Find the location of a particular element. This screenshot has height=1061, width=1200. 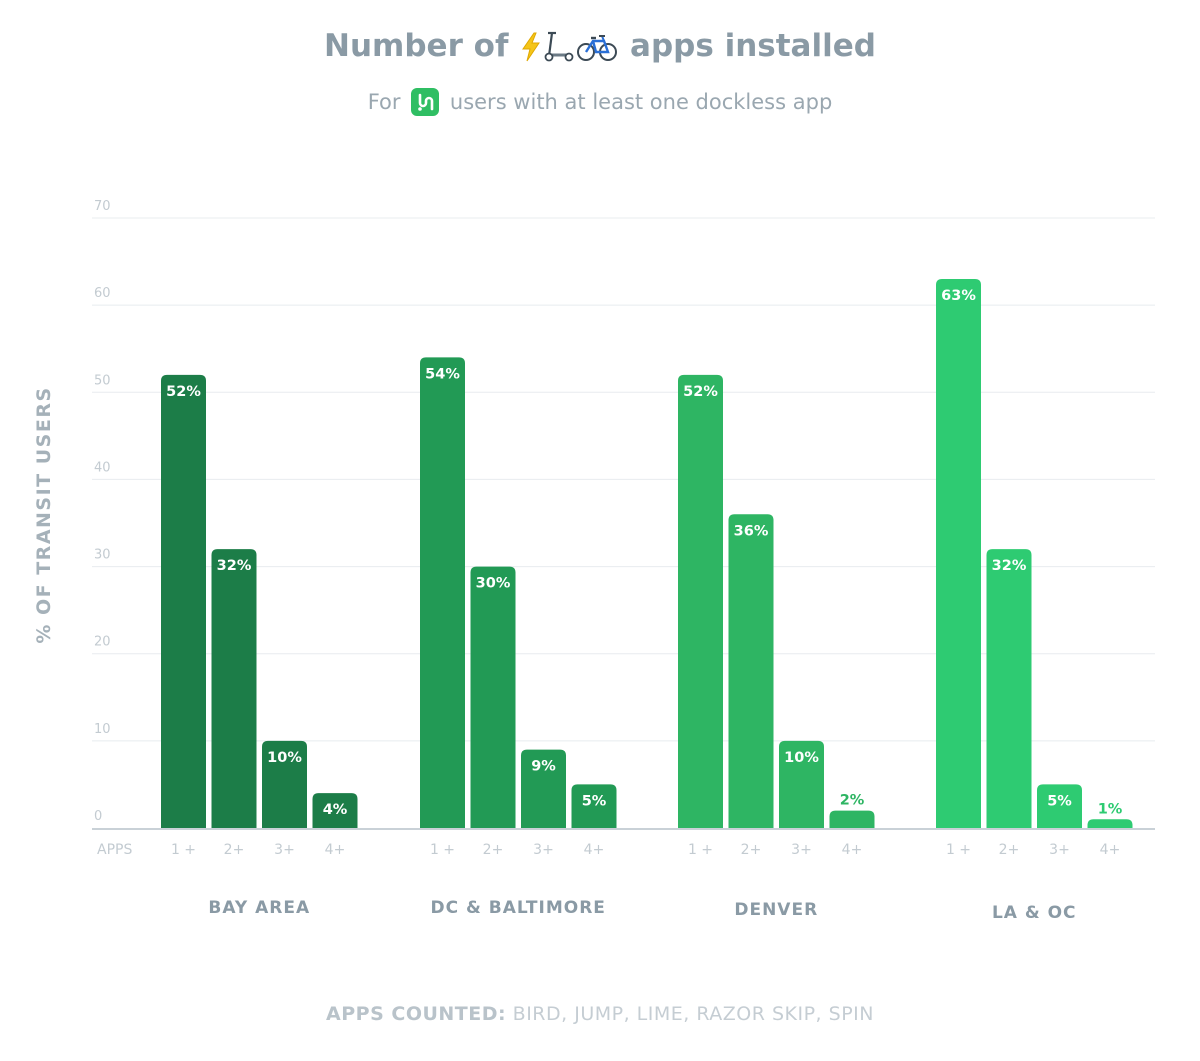

y-tick-label: 30 is located at coordinates (102, 555).